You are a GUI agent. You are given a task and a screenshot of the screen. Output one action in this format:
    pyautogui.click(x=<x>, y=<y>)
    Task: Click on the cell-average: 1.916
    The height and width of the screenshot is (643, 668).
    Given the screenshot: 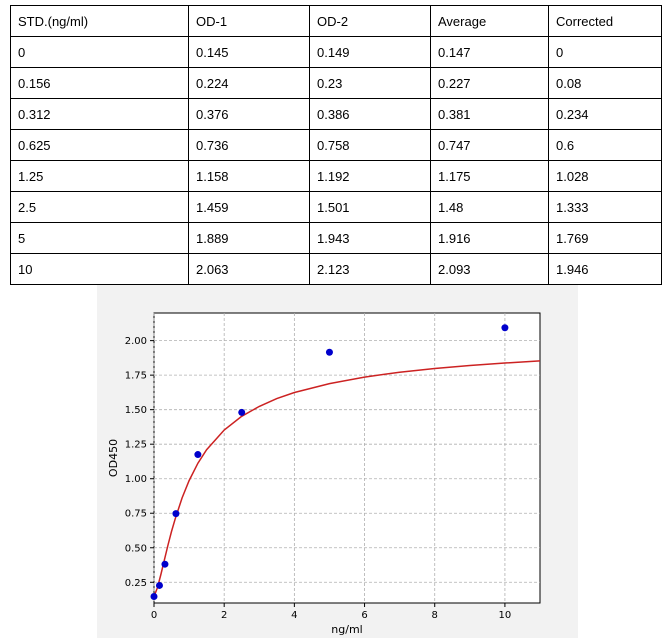 What is the action you would take?
    pyautogui.click(x=489, y=238)
    